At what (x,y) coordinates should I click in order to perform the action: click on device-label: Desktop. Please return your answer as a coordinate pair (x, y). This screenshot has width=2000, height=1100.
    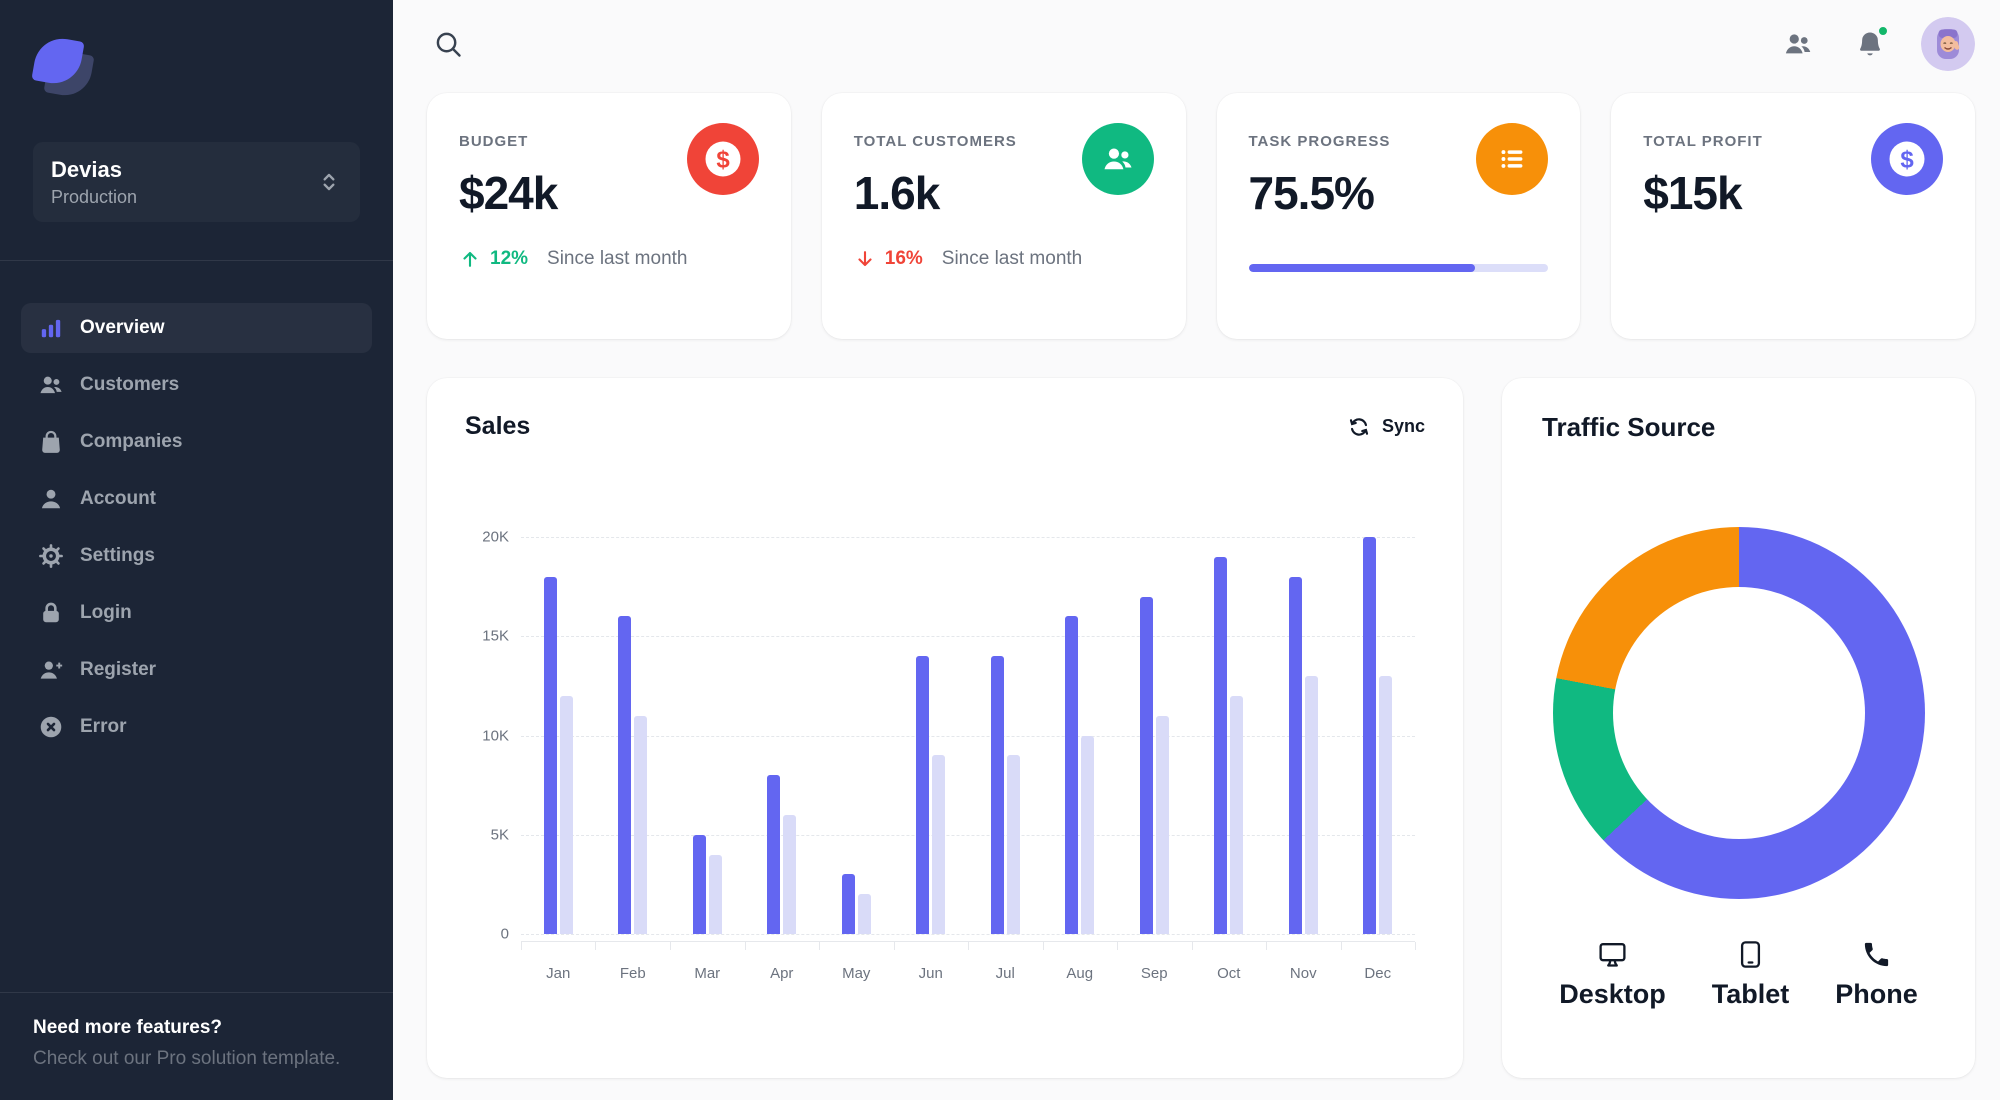
    Looking at the image, I should click on (1612, 994).